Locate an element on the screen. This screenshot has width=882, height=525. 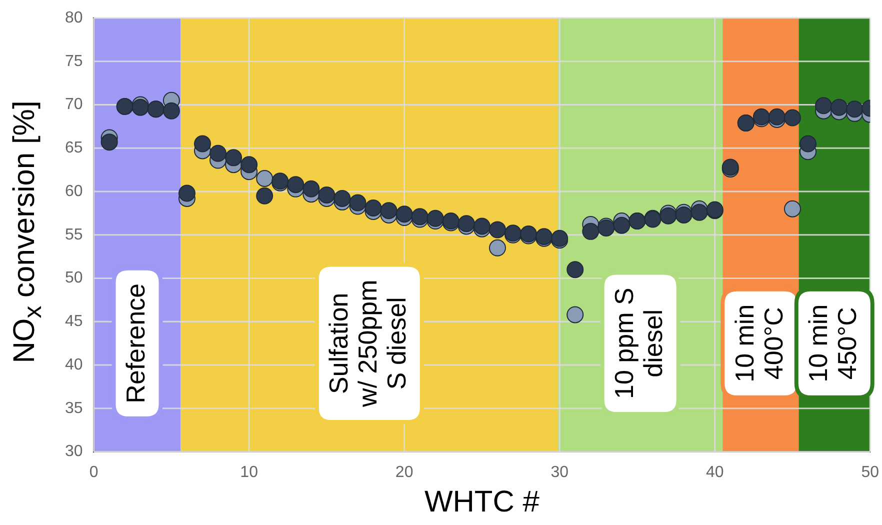
x-tick-label: 20 is located at coordinates (404, 472).